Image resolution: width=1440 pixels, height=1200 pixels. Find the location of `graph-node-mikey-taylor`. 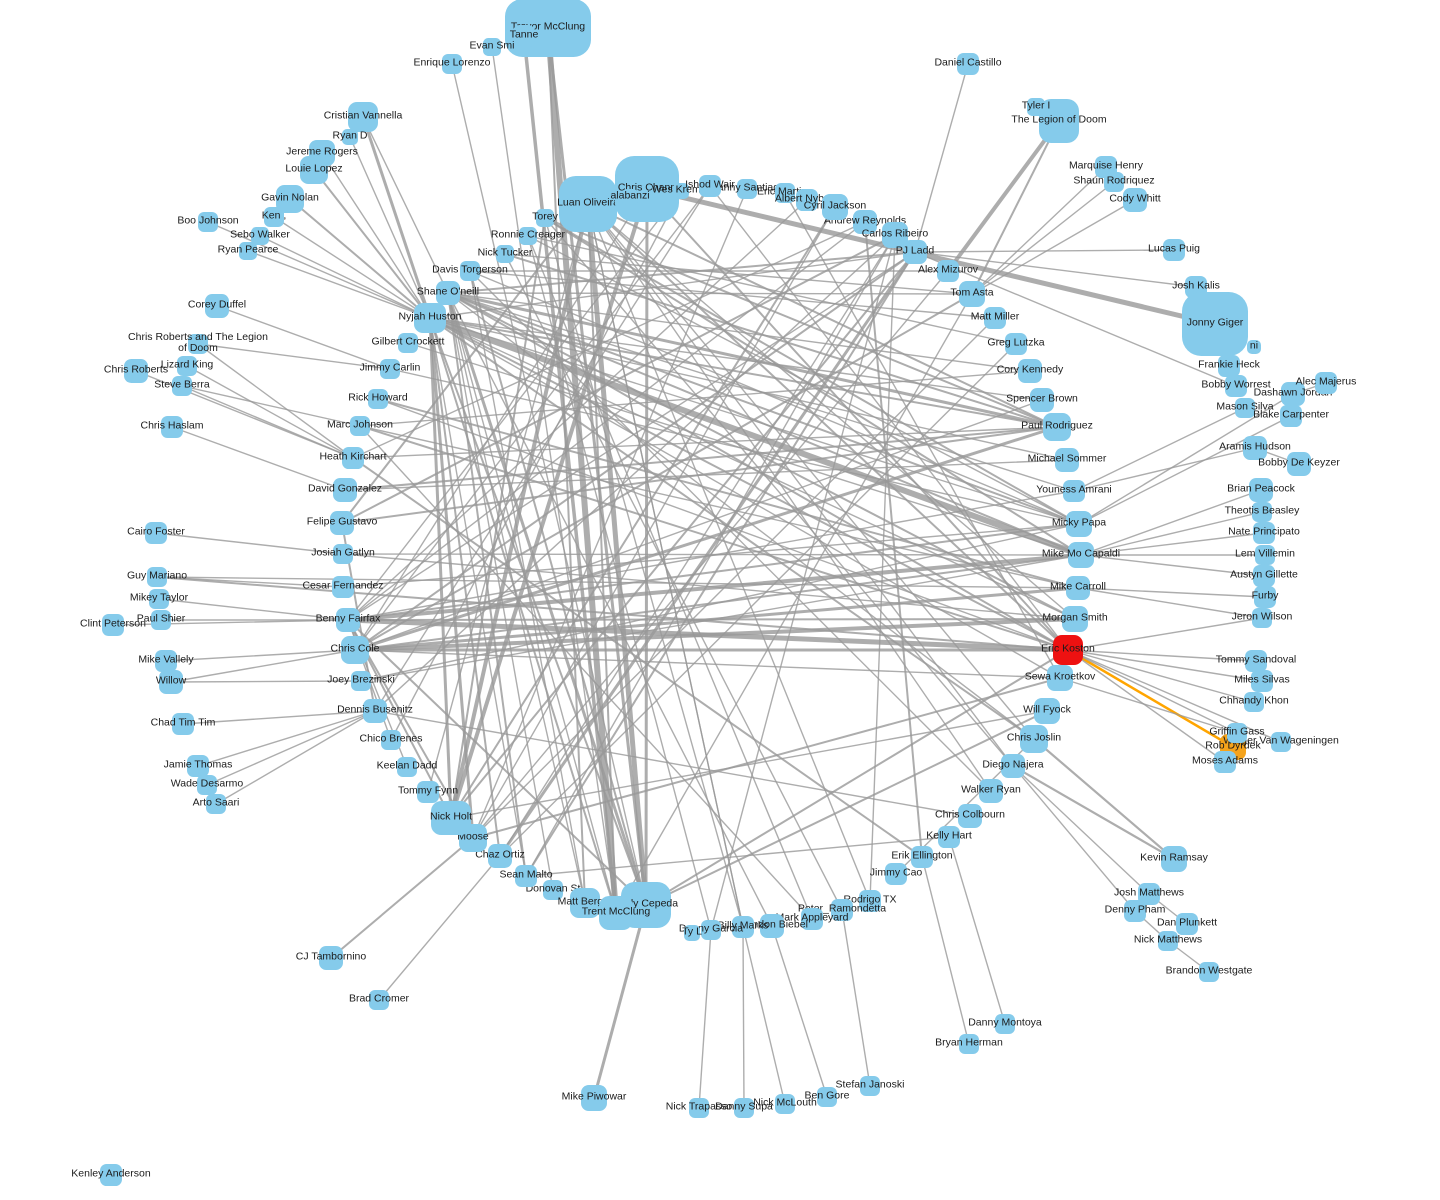

graph-node-mikey-taylor is located at coordinates (159, 599).